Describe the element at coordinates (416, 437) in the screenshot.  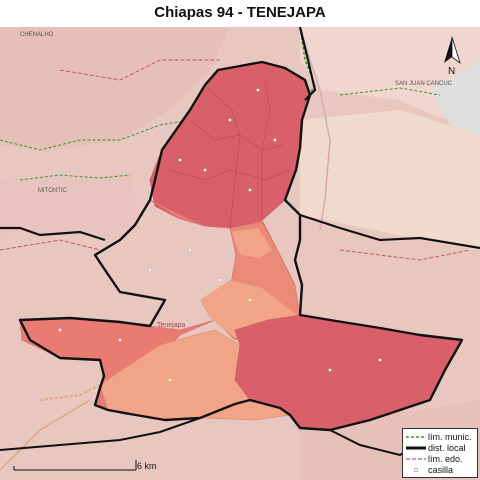
I see `green-dashed-line-icon` at that location.